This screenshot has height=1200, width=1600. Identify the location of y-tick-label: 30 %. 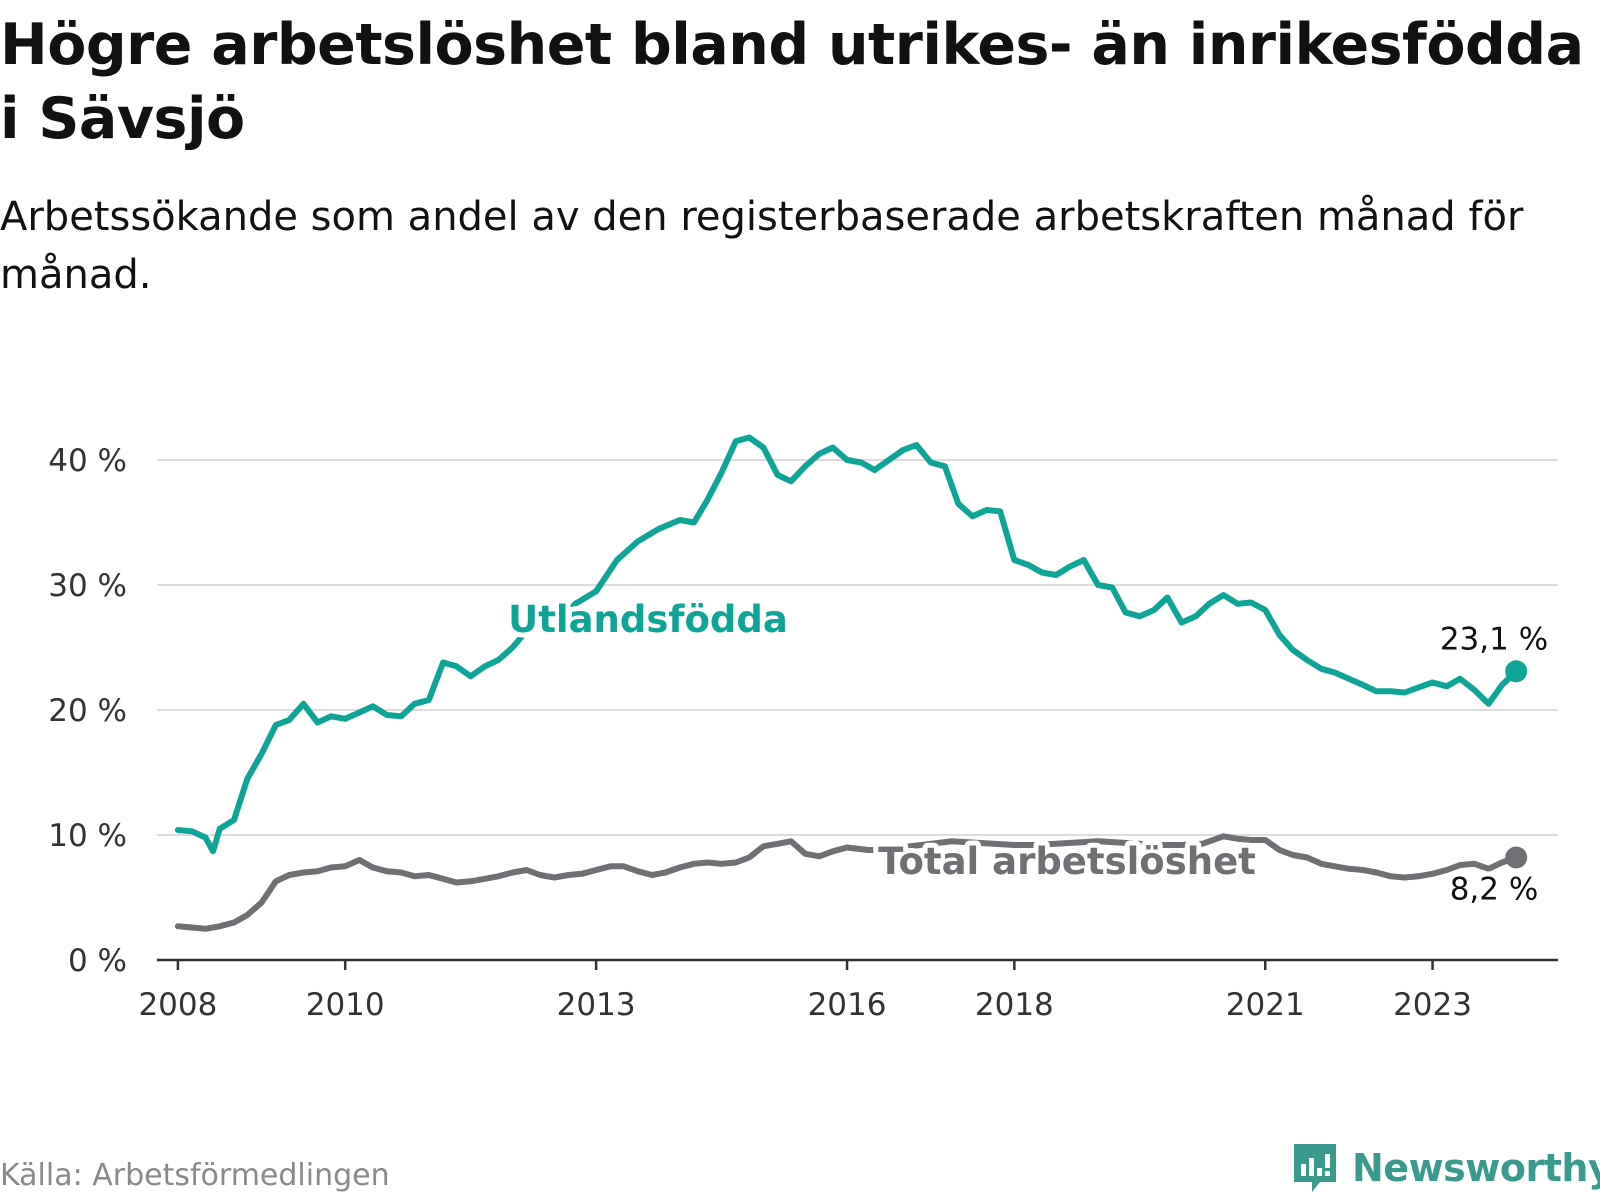
(87, 586).